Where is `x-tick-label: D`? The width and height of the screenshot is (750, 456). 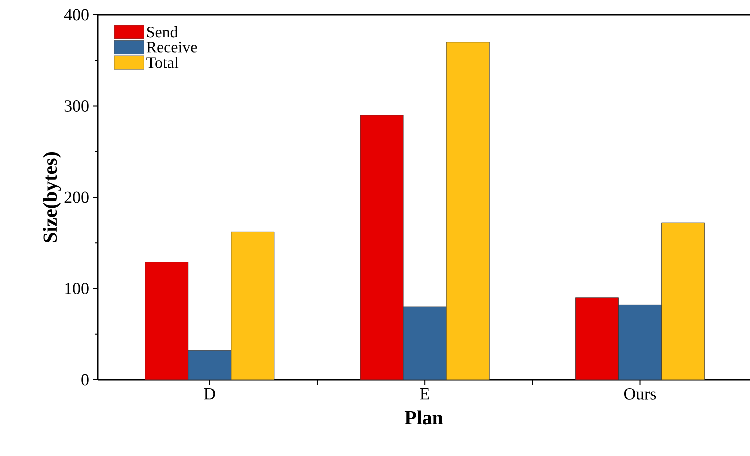
x-tick-label: D is located at coordinates (210, 394).